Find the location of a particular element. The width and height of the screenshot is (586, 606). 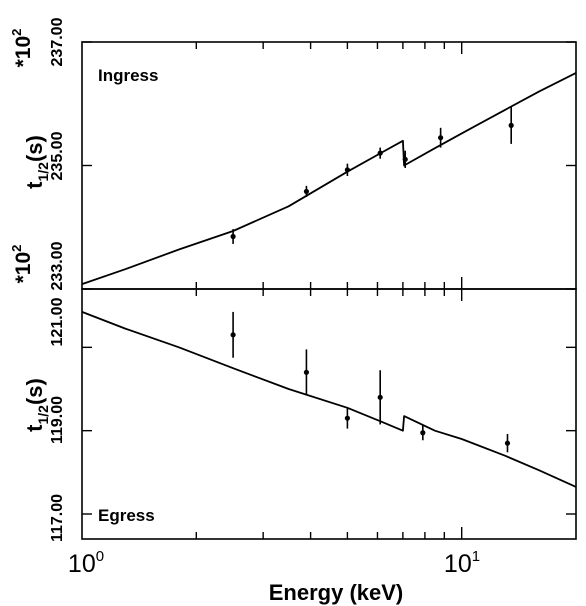

ingress-ylabel-tail: (s) is located at coordinates (34, 148).